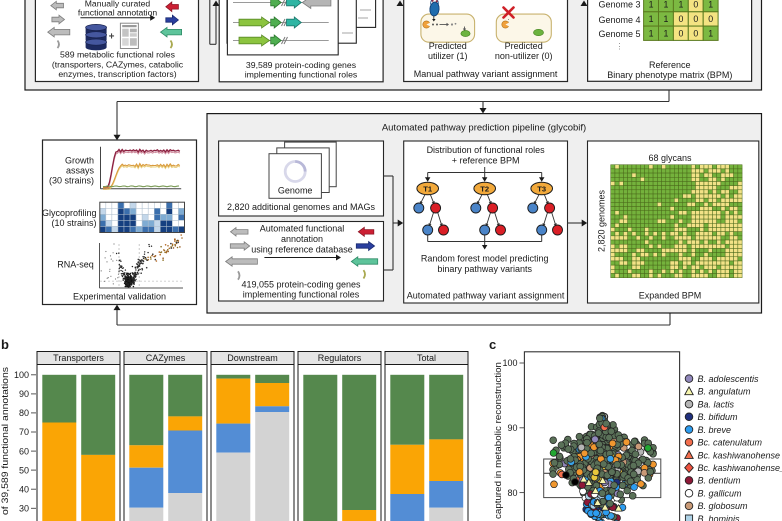 This screenshot has width=782, height=521. I want to click on svg-text: Bc. kashiwanohense, so click(739, 455).